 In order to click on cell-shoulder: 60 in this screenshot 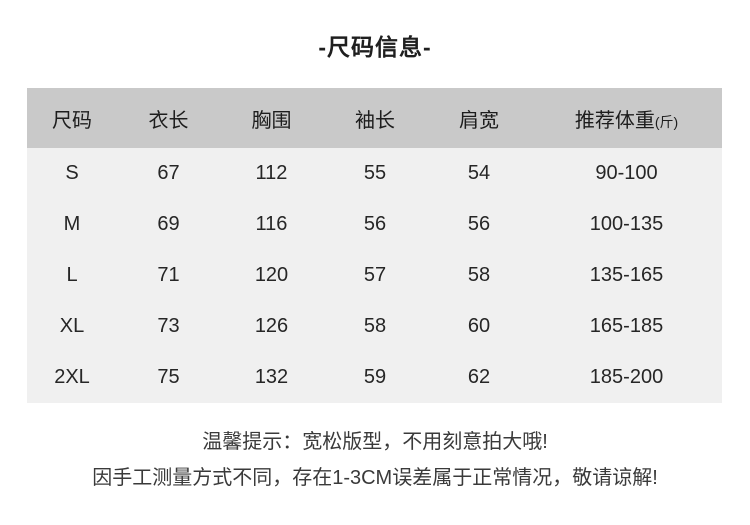, I will do `click(479, 326)`.